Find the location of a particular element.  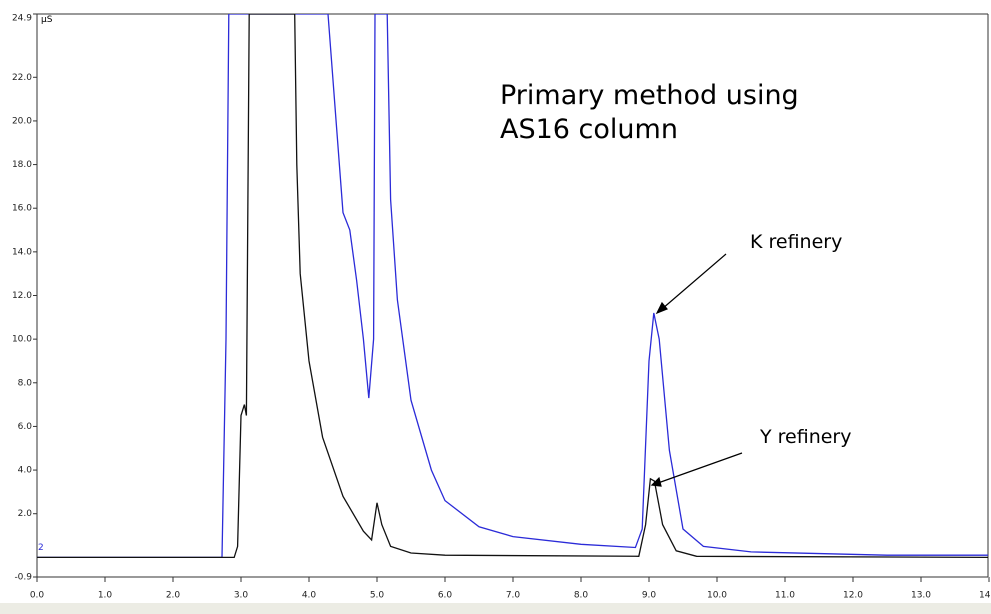

y-tick-label: 6.0 is located at coordinates (25, 427).